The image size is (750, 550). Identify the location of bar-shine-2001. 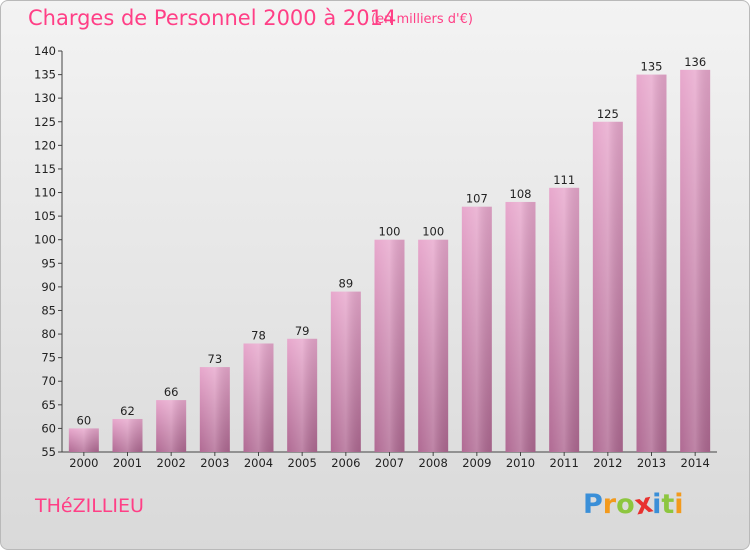
(127, 435).